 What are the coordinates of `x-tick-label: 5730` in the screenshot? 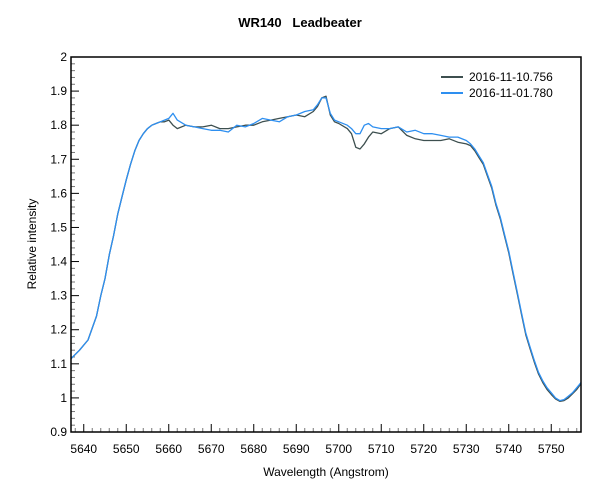 It's located at (466, 449).